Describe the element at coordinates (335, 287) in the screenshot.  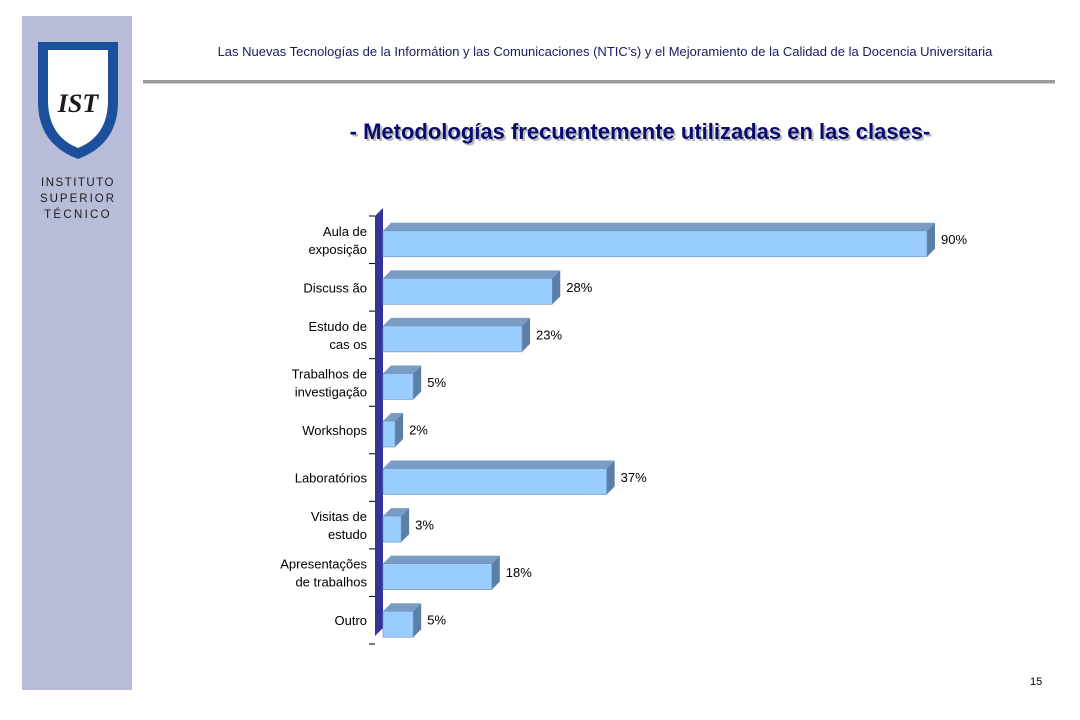
I see `category-label: Discuss ão` at that location.